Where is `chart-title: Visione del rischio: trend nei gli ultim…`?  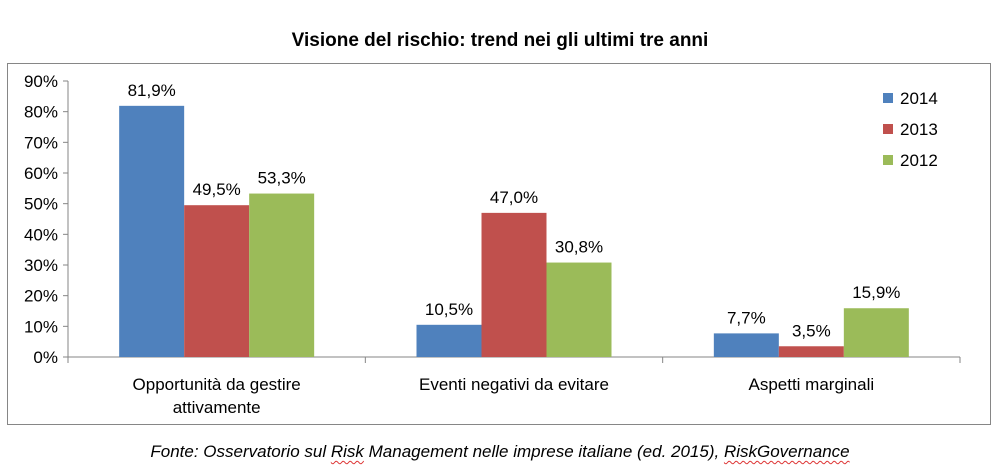 chart-title: Visione del rischio: trend nei gli ultim… is located at coordinates (500, 40).